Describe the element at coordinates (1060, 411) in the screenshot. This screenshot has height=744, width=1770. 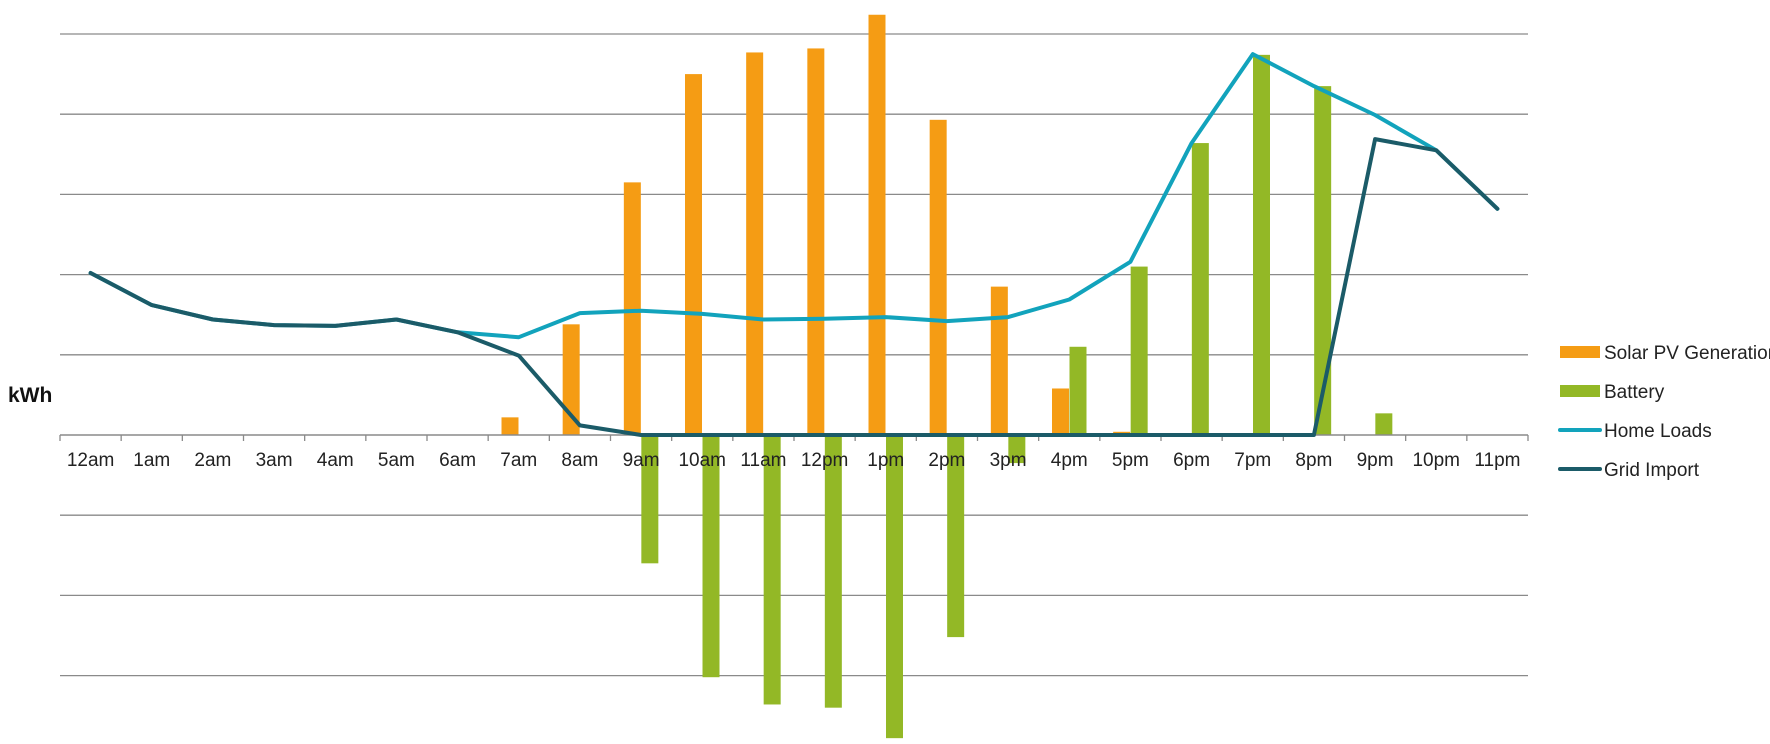
I see `bar-solar-pv-generation-4pm` at that location.